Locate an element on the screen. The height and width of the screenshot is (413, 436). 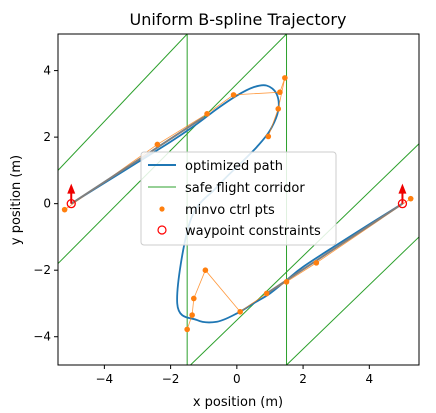
path-overlay-right is located at coordinates (334, 248).